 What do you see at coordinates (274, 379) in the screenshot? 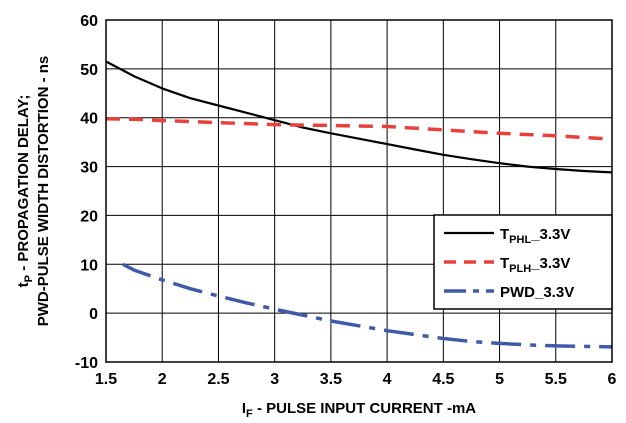
I see `x-tick-label: 3` at bounding box center [274, 379].